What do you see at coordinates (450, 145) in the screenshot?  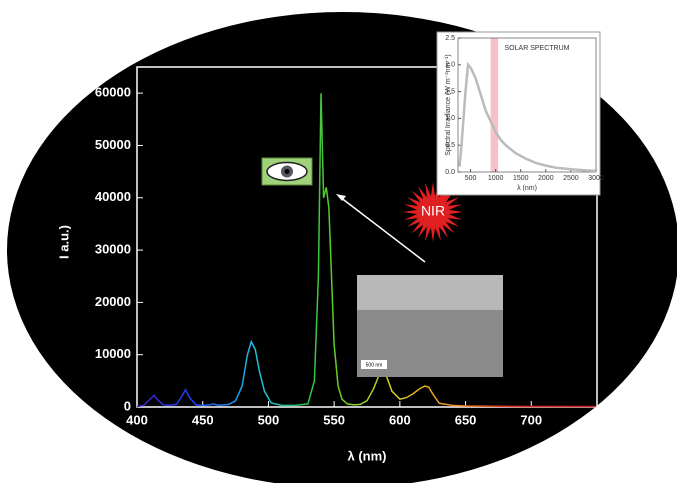 I see `y-tick-label: 0.5` at bounding box center [450, 145].